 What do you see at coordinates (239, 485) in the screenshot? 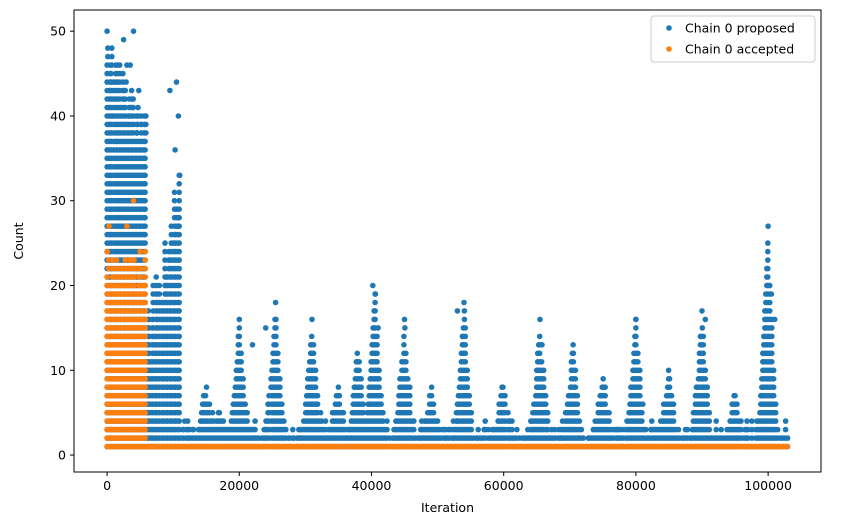
I see `x-tick-label: 20000` at bounding box center [239, 485].